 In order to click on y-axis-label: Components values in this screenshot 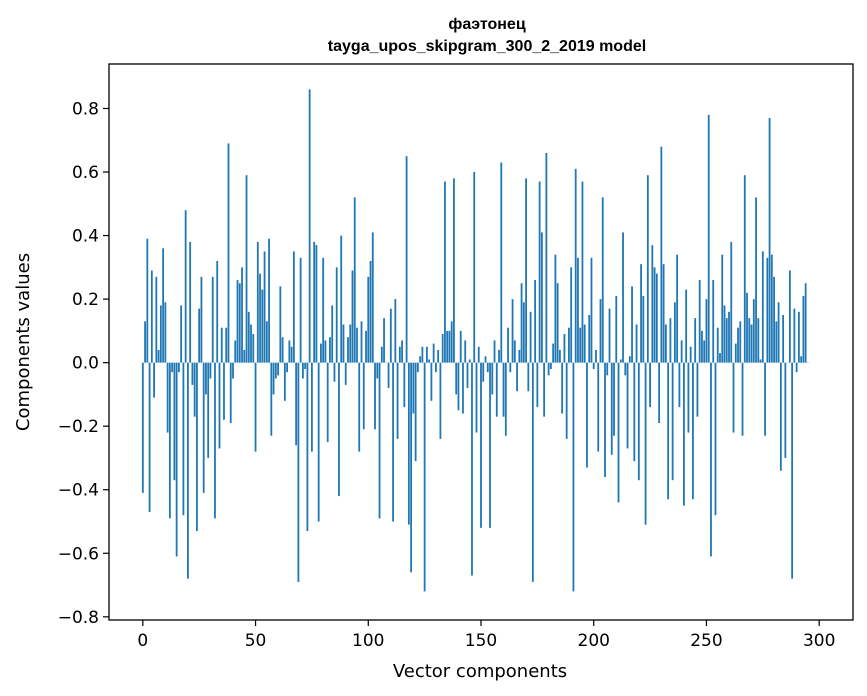, I will do `click(23, 342)`.